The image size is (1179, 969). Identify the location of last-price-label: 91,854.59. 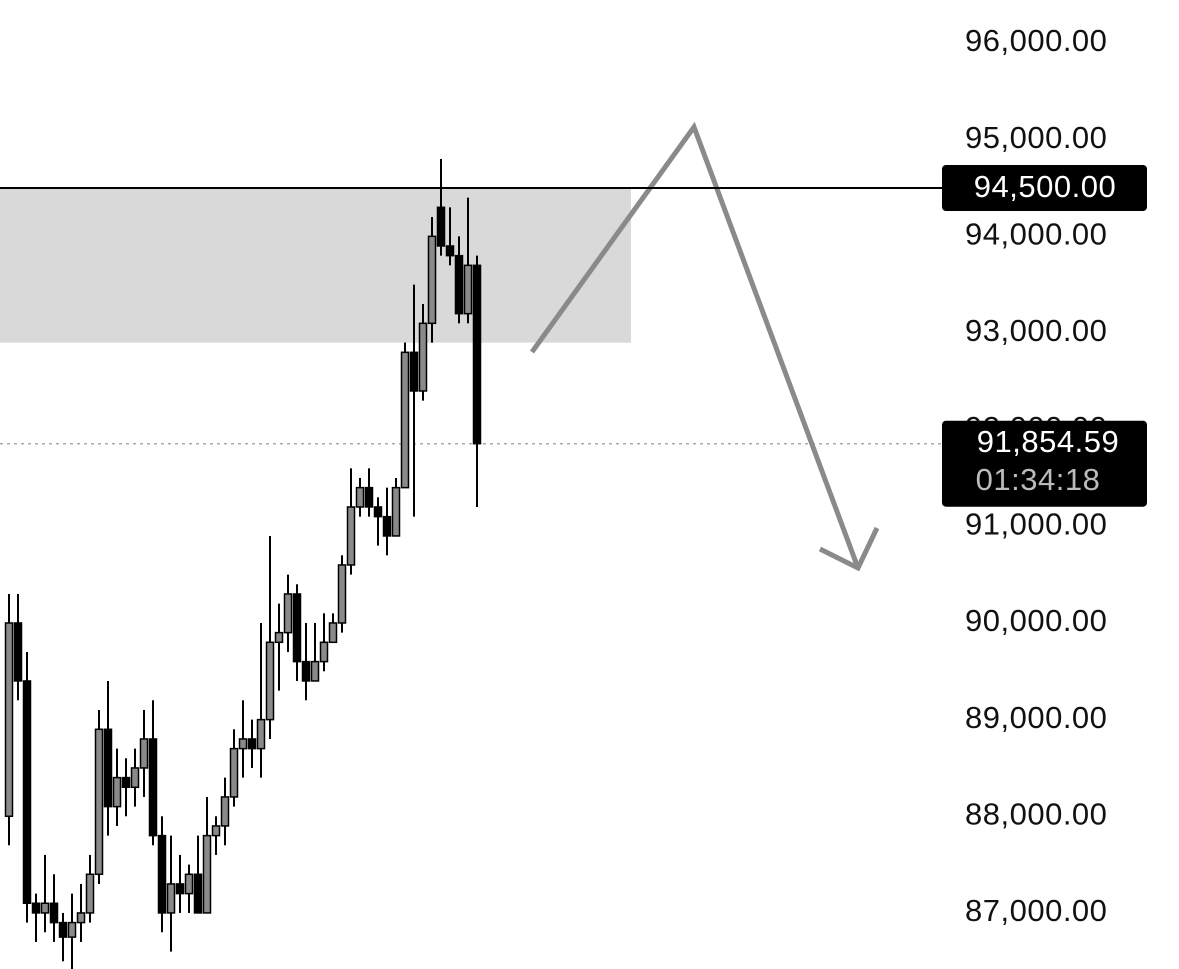
(1048, 441).